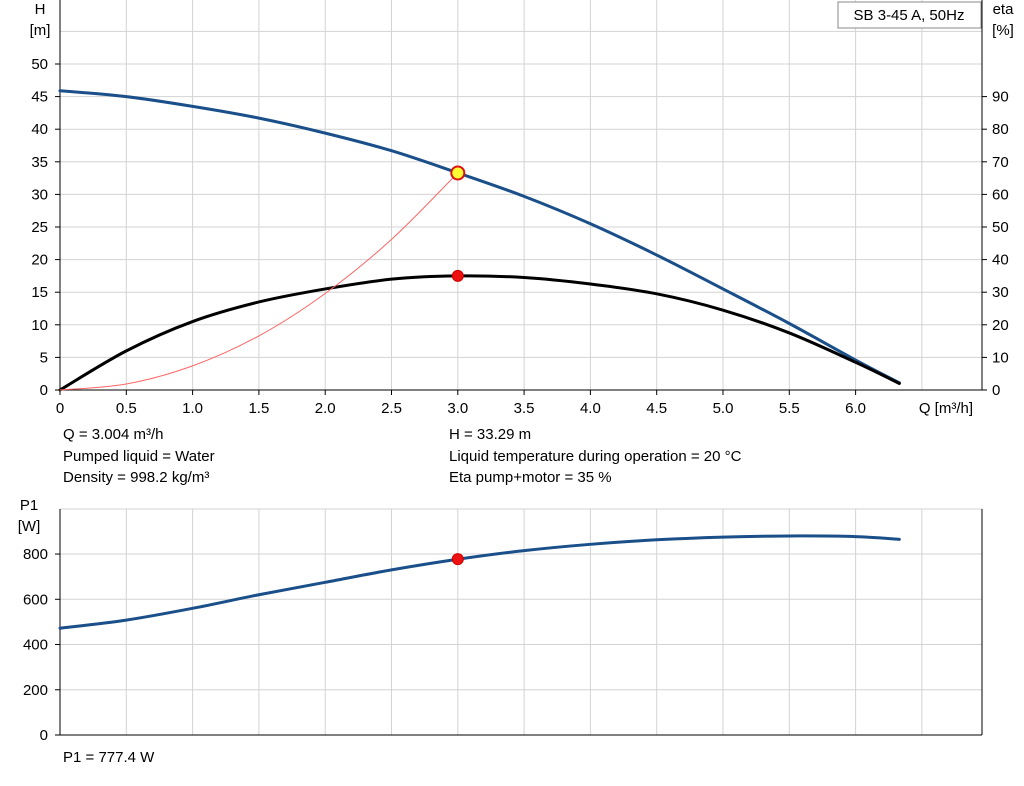  Describe the element at coordinates (40, 30) in the screenshot. I see `h-axis-unit: [m]` at that location.